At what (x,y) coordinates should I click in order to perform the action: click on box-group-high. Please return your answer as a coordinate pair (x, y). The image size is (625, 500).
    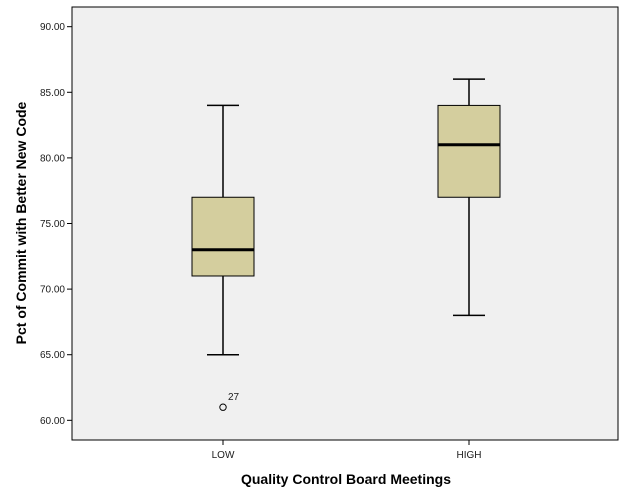
    Looking at the image, I should click on (469, 197).